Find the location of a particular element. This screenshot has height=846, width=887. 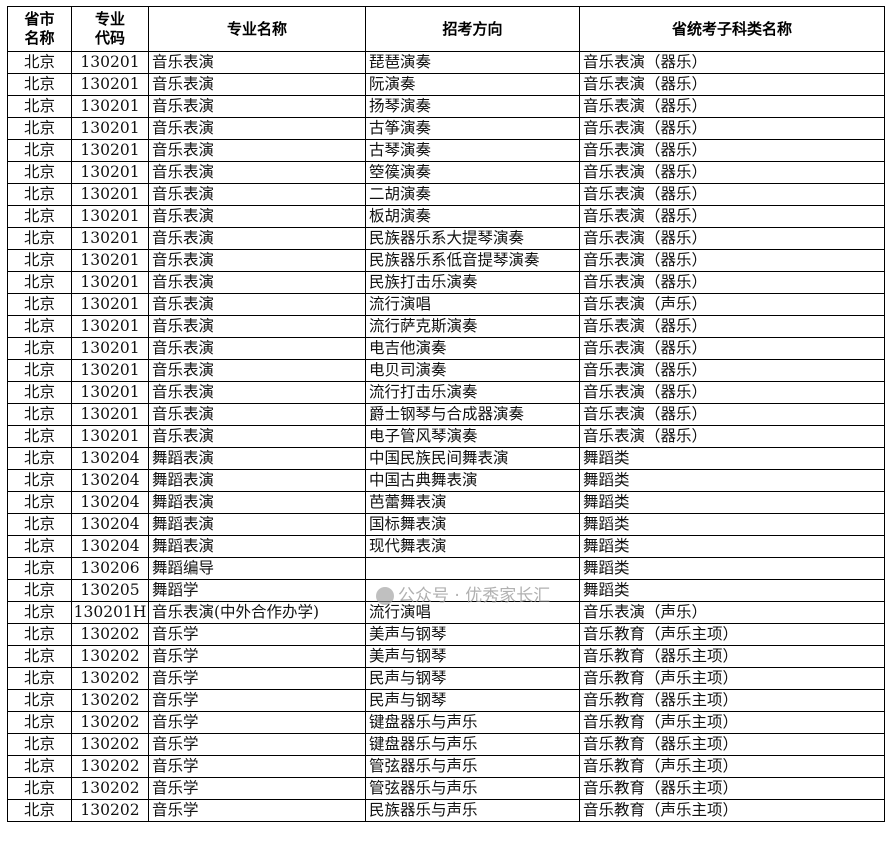

direction-cell: 美声与钢琴 is located at coordinates (472, 634).